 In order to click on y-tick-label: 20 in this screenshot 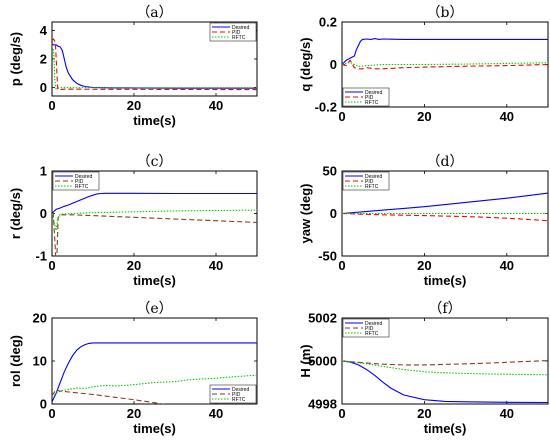, I will do `click(40, 318)`.